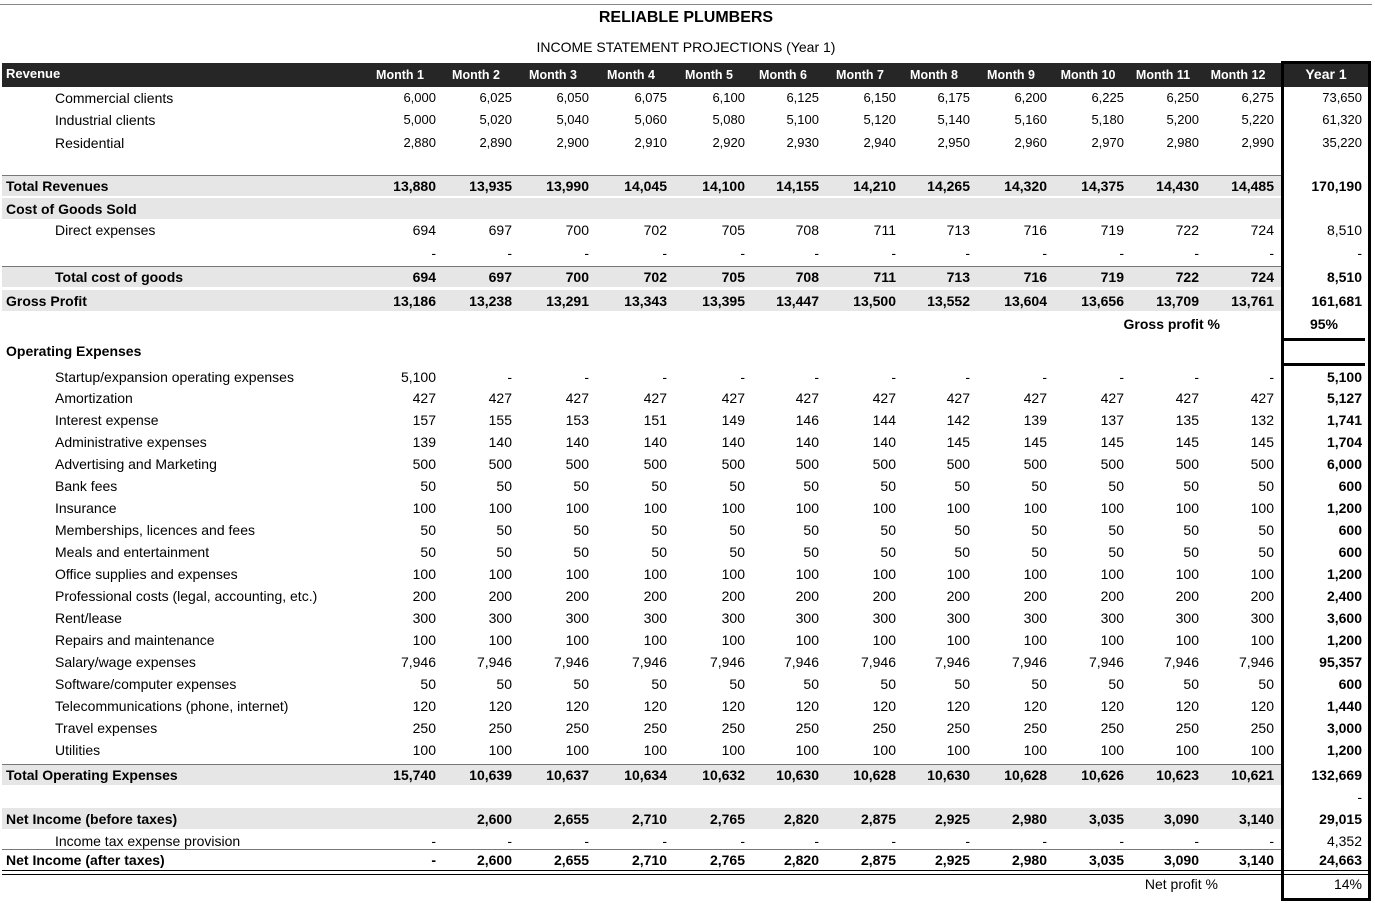 Image resolution: width=1375 pixels, height=903 pixels. I want to click on cell-value: 6,200, so click(1030, 97).